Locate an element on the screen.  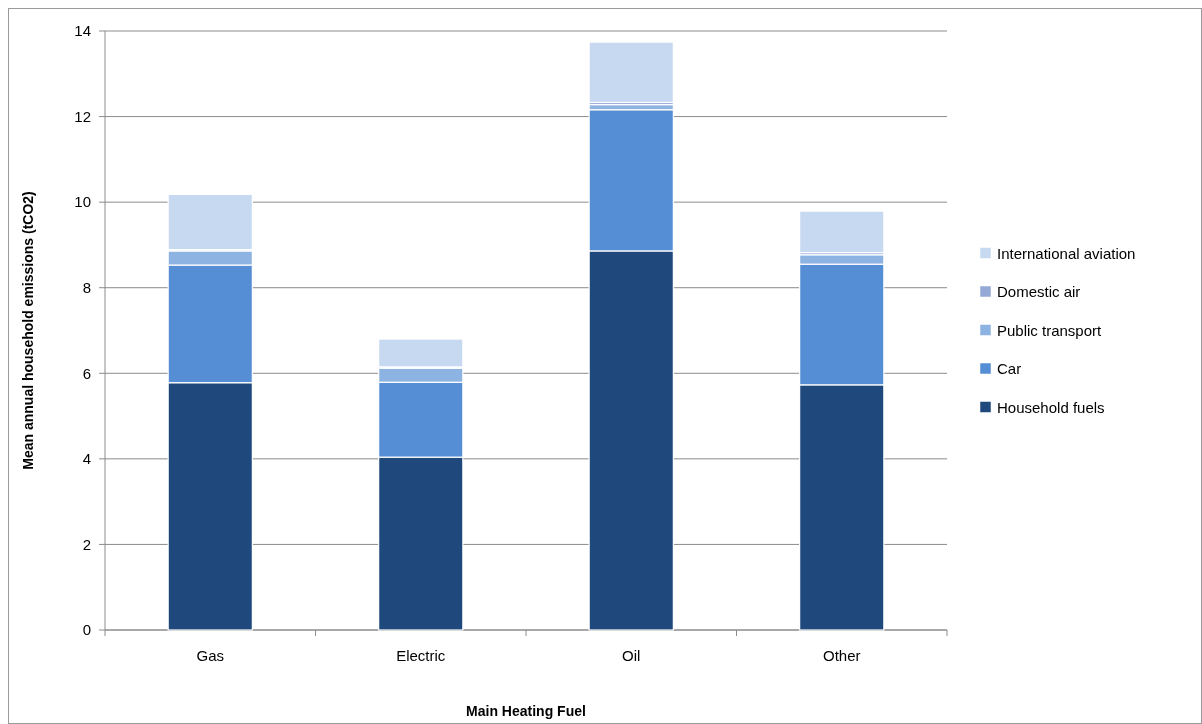
y-tick-label: 2 is located at coordinates (86, 544).